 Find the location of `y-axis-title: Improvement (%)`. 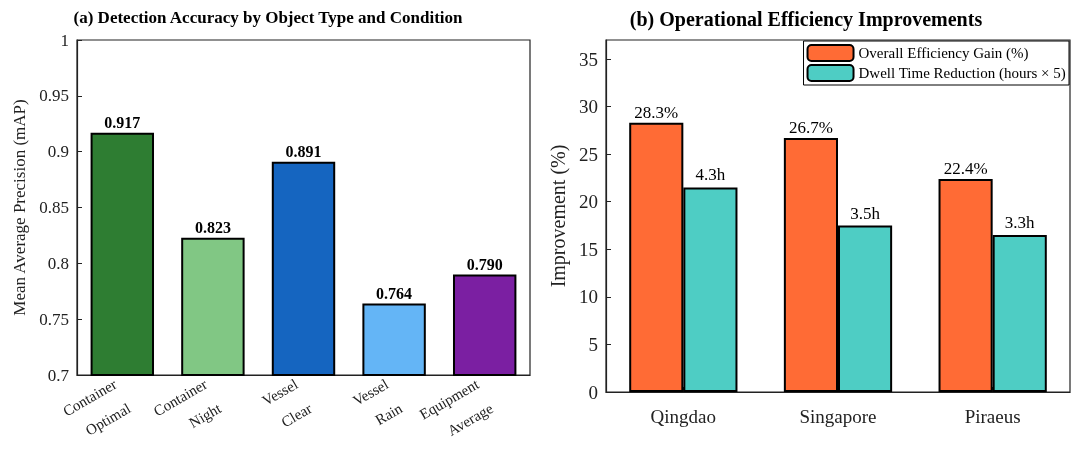

y-axis-title: Improvement (%) is located at coordinates (558, 216).